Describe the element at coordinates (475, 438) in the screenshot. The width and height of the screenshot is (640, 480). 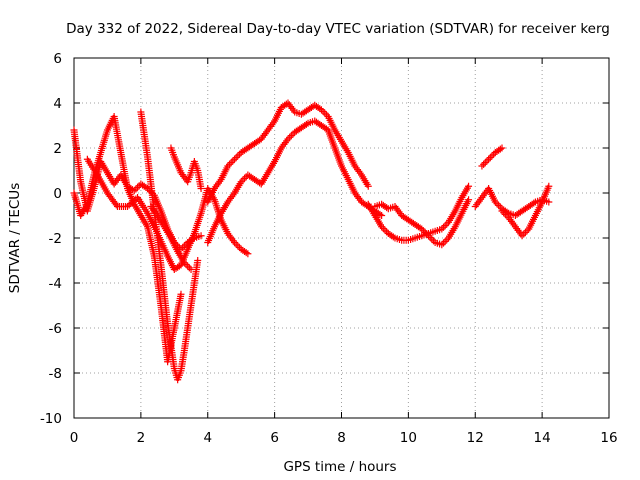
I see `x-tick-label: 12` at that location.